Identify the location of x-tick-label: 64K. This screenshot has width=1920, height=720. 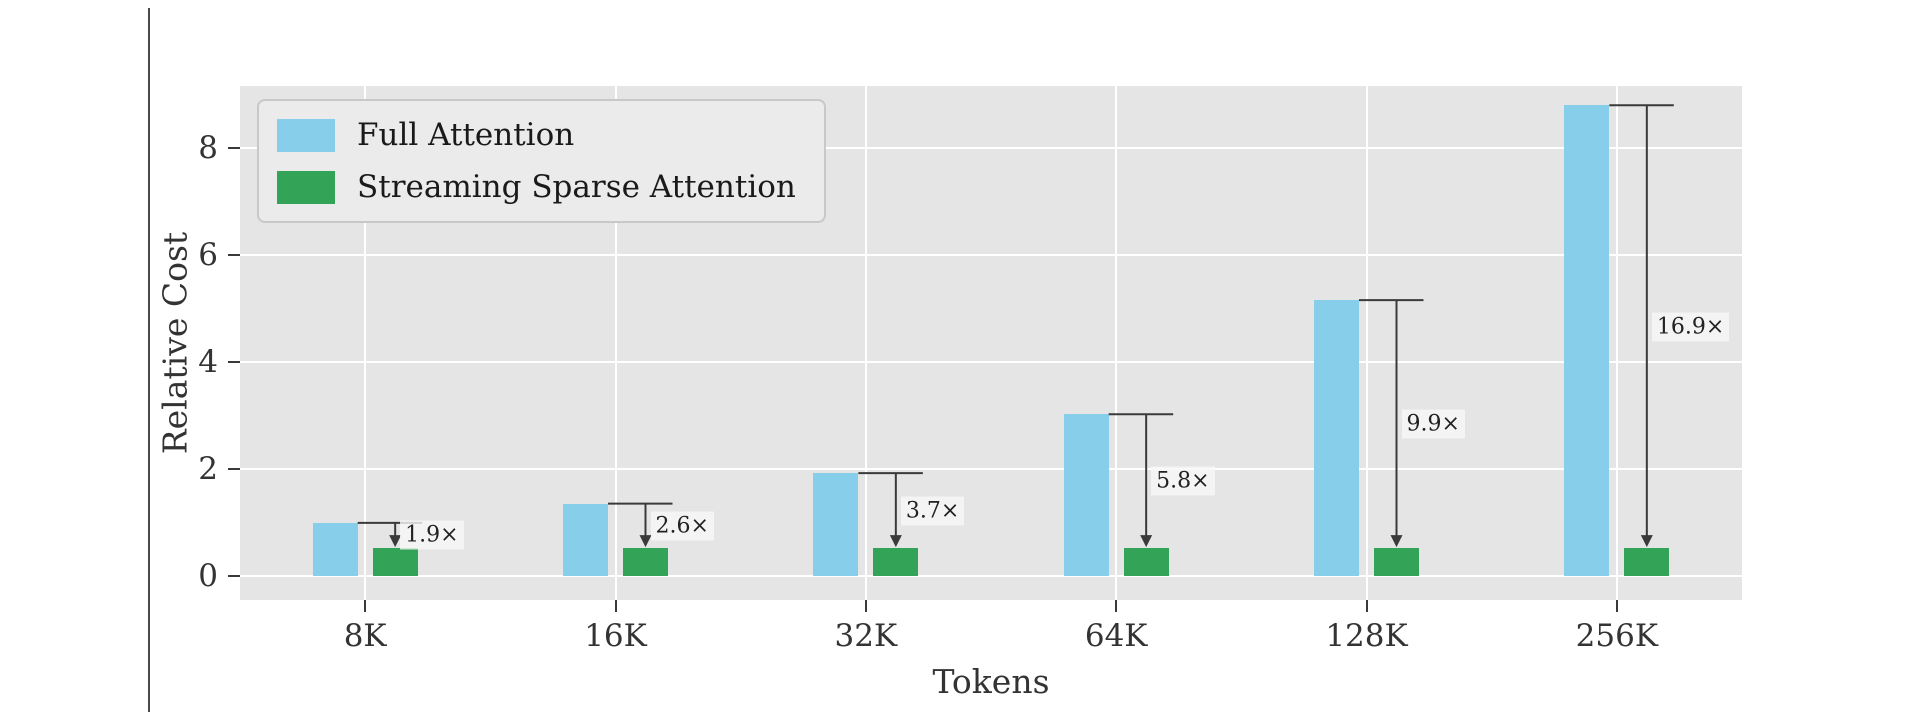
(1116, 636).